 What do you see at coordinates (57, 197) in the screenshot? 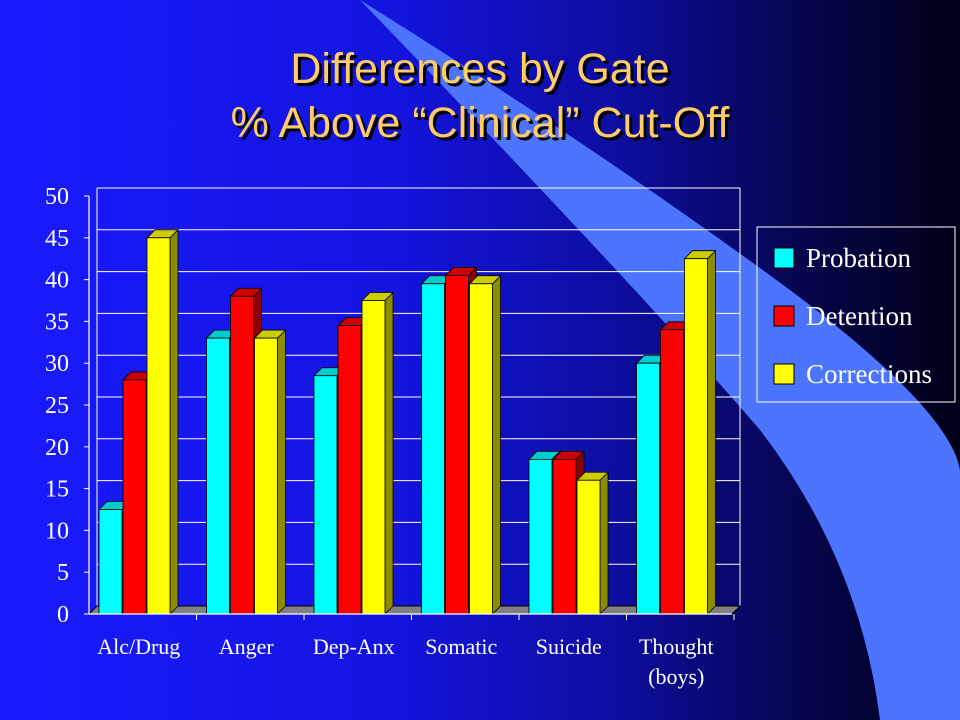
I see `y-tick-label: 50` at bounding box center [57, 197].